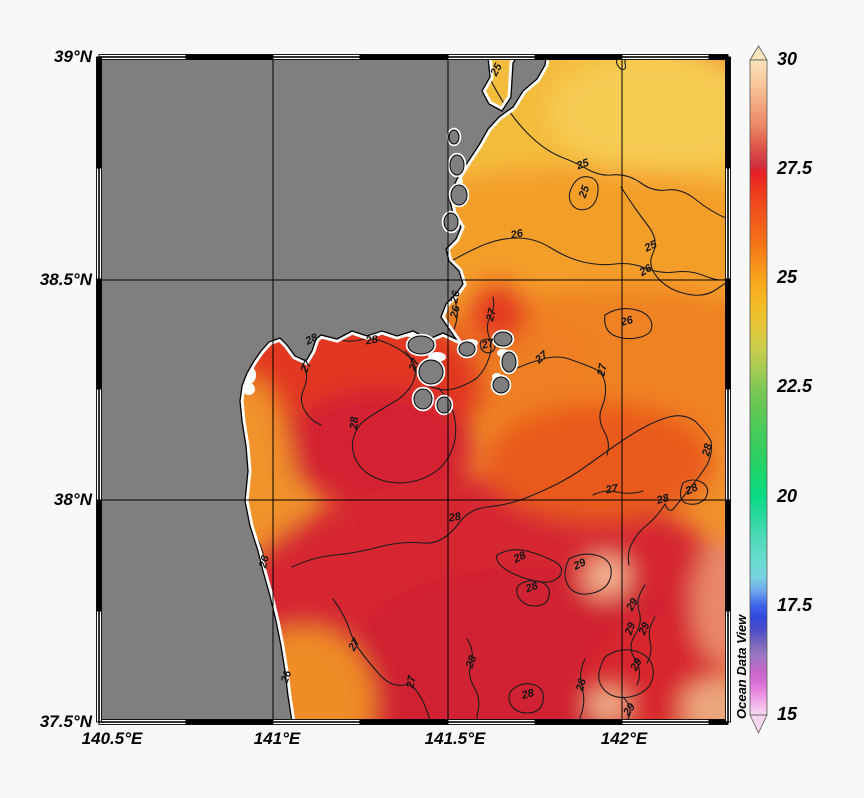 The height and width of the screenshot is (798, 864). I want to click on colorbar-tick-label: 15, so click(787, 714).